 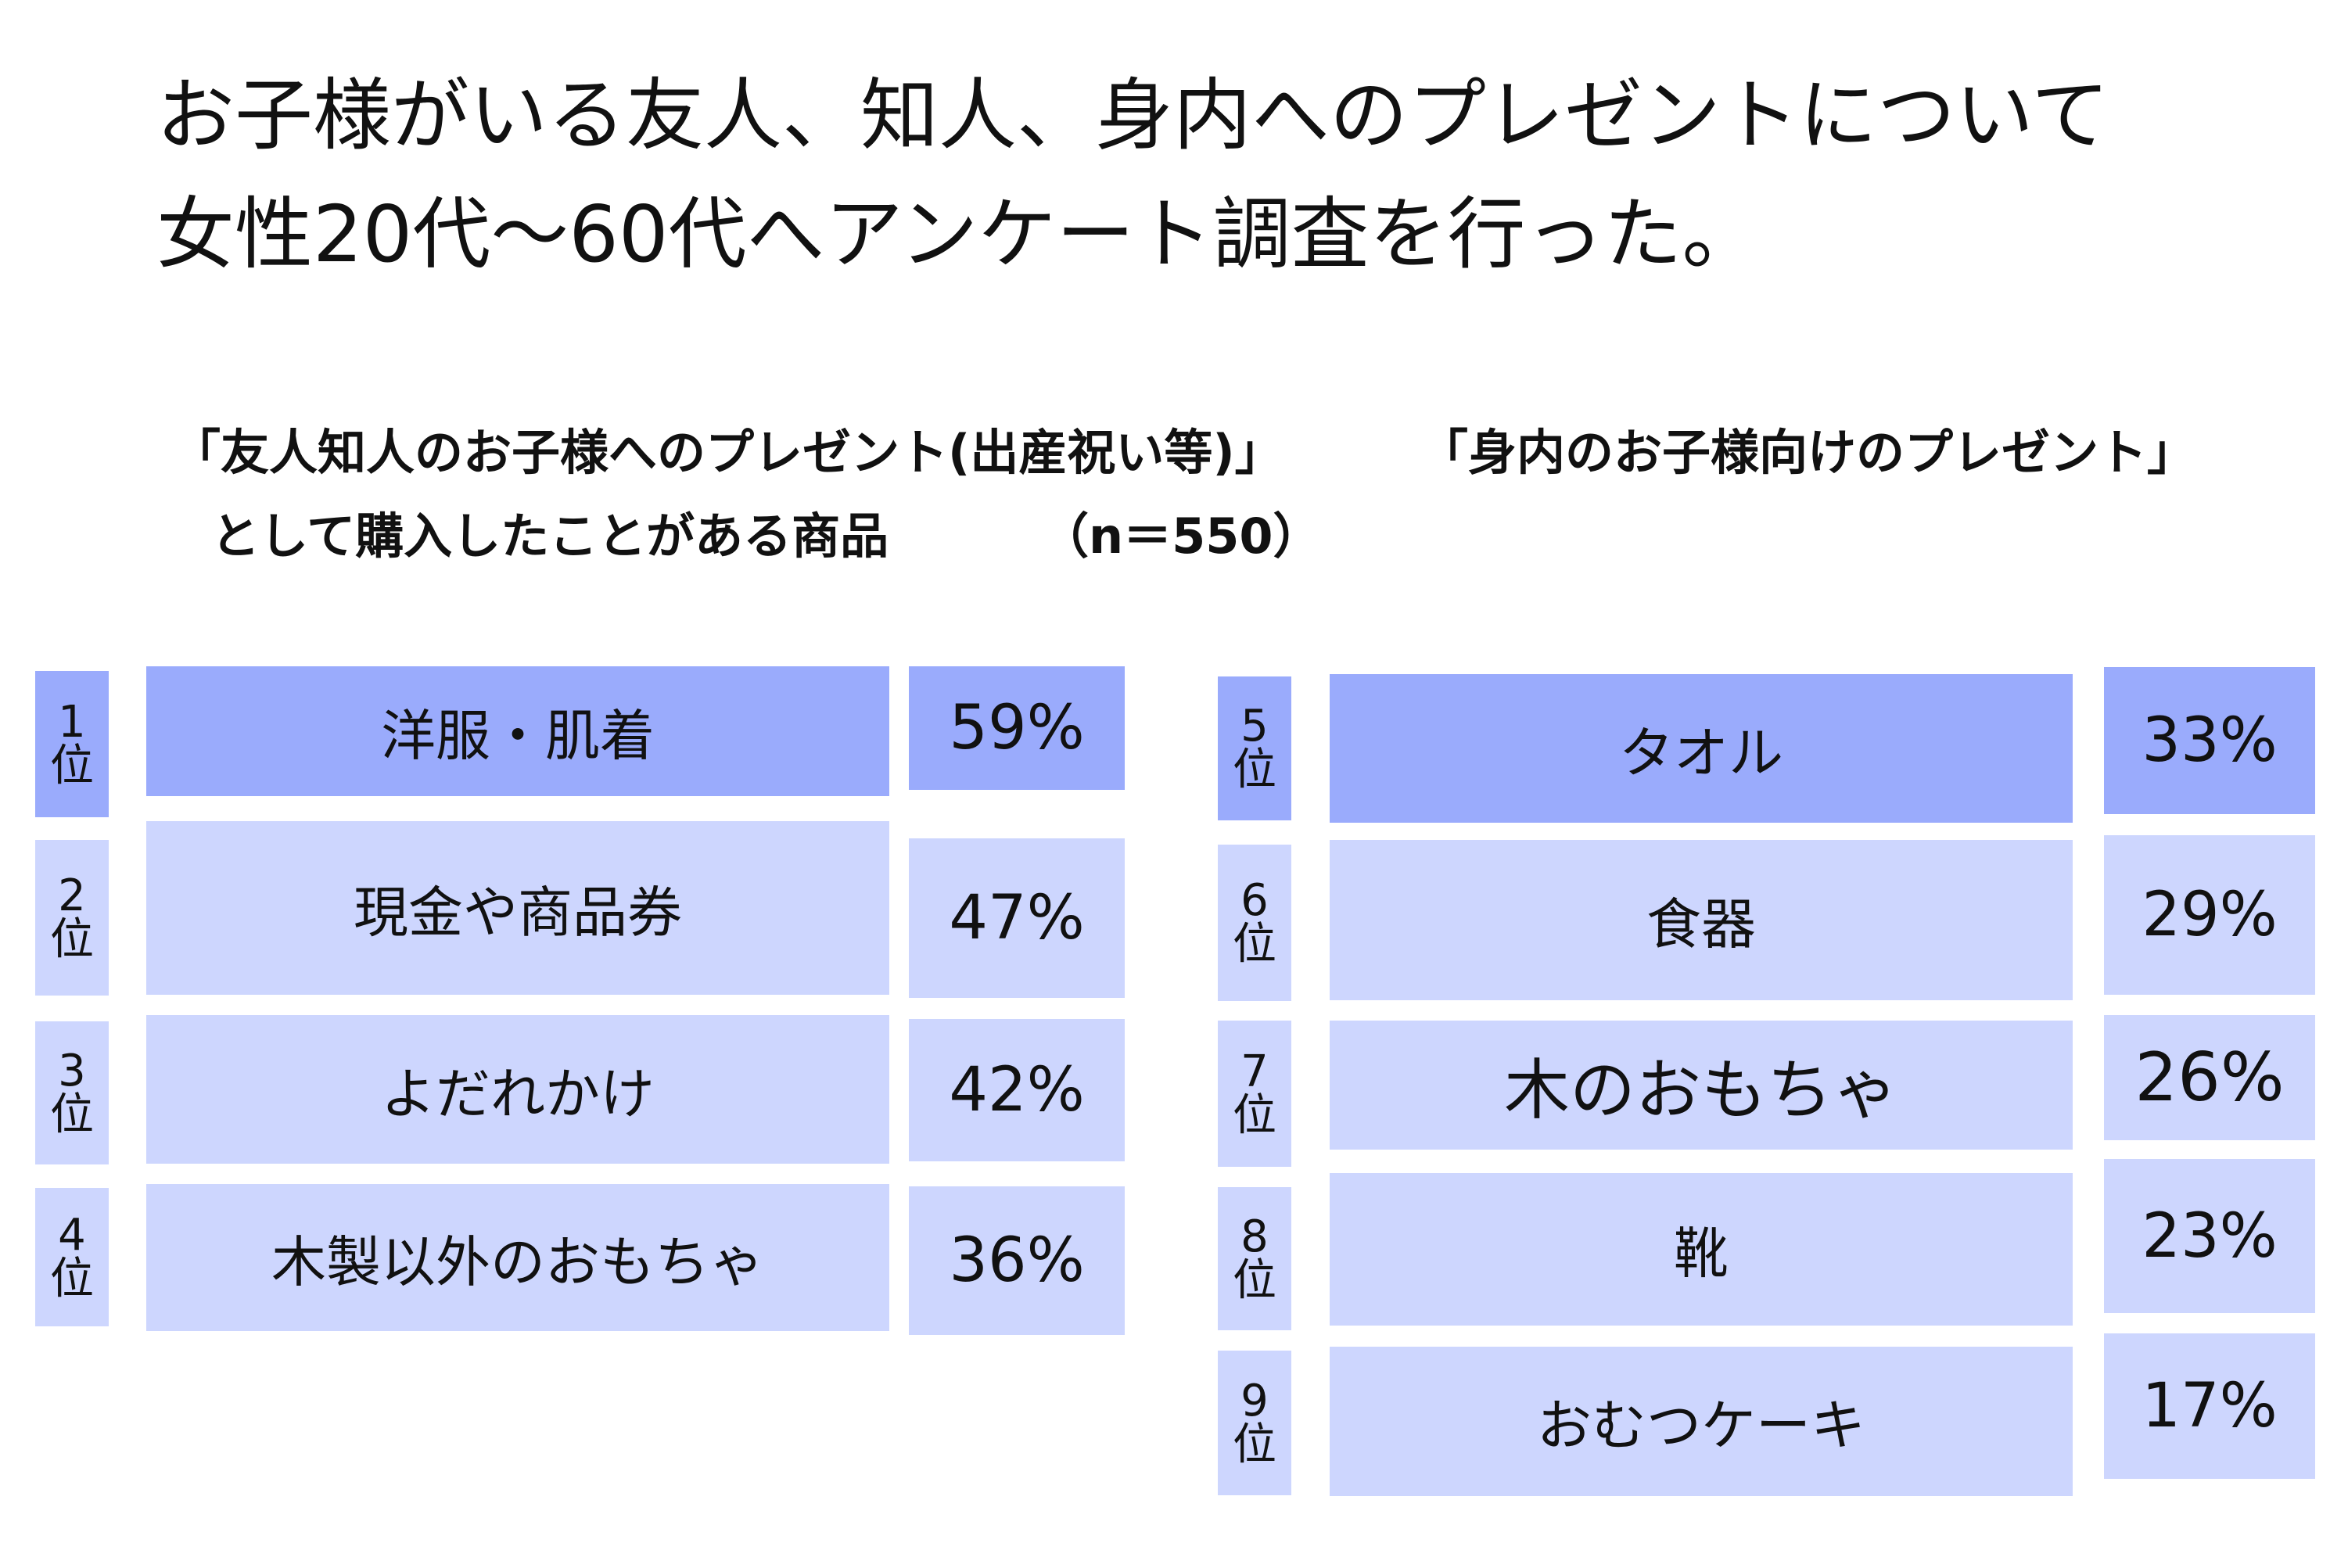 I want to click on item-label-8: 靴, so click(x=1701, y=1249).